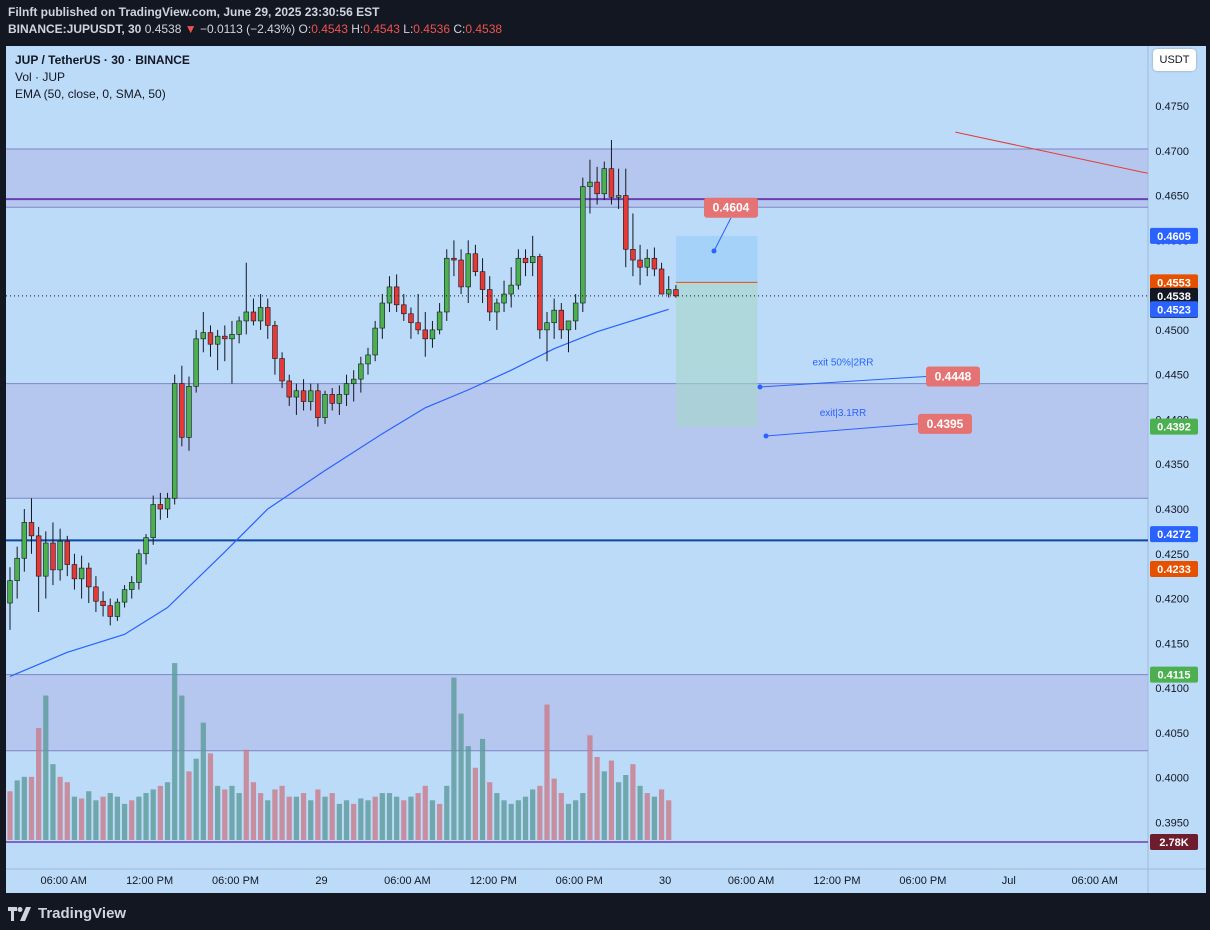 The height and width of the screenshot is (930, 1210). What do you see at coordinates (577, 441) in the screenshot?
I see `zone-mid` at bounding box center [577, 441].